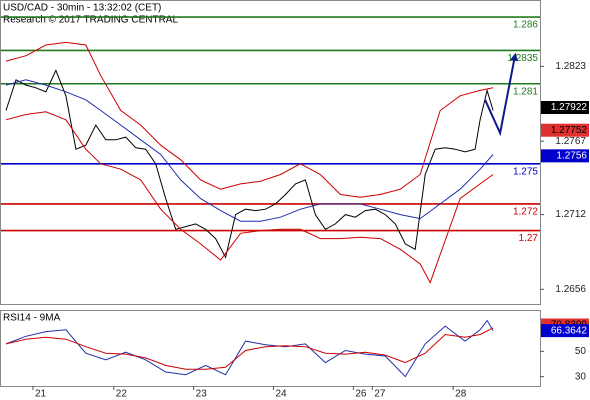 The image size is (590, 400). Describe the element at coordinates (122, 394) in the screenshot. I see `x-tick-label: 22` at that location.